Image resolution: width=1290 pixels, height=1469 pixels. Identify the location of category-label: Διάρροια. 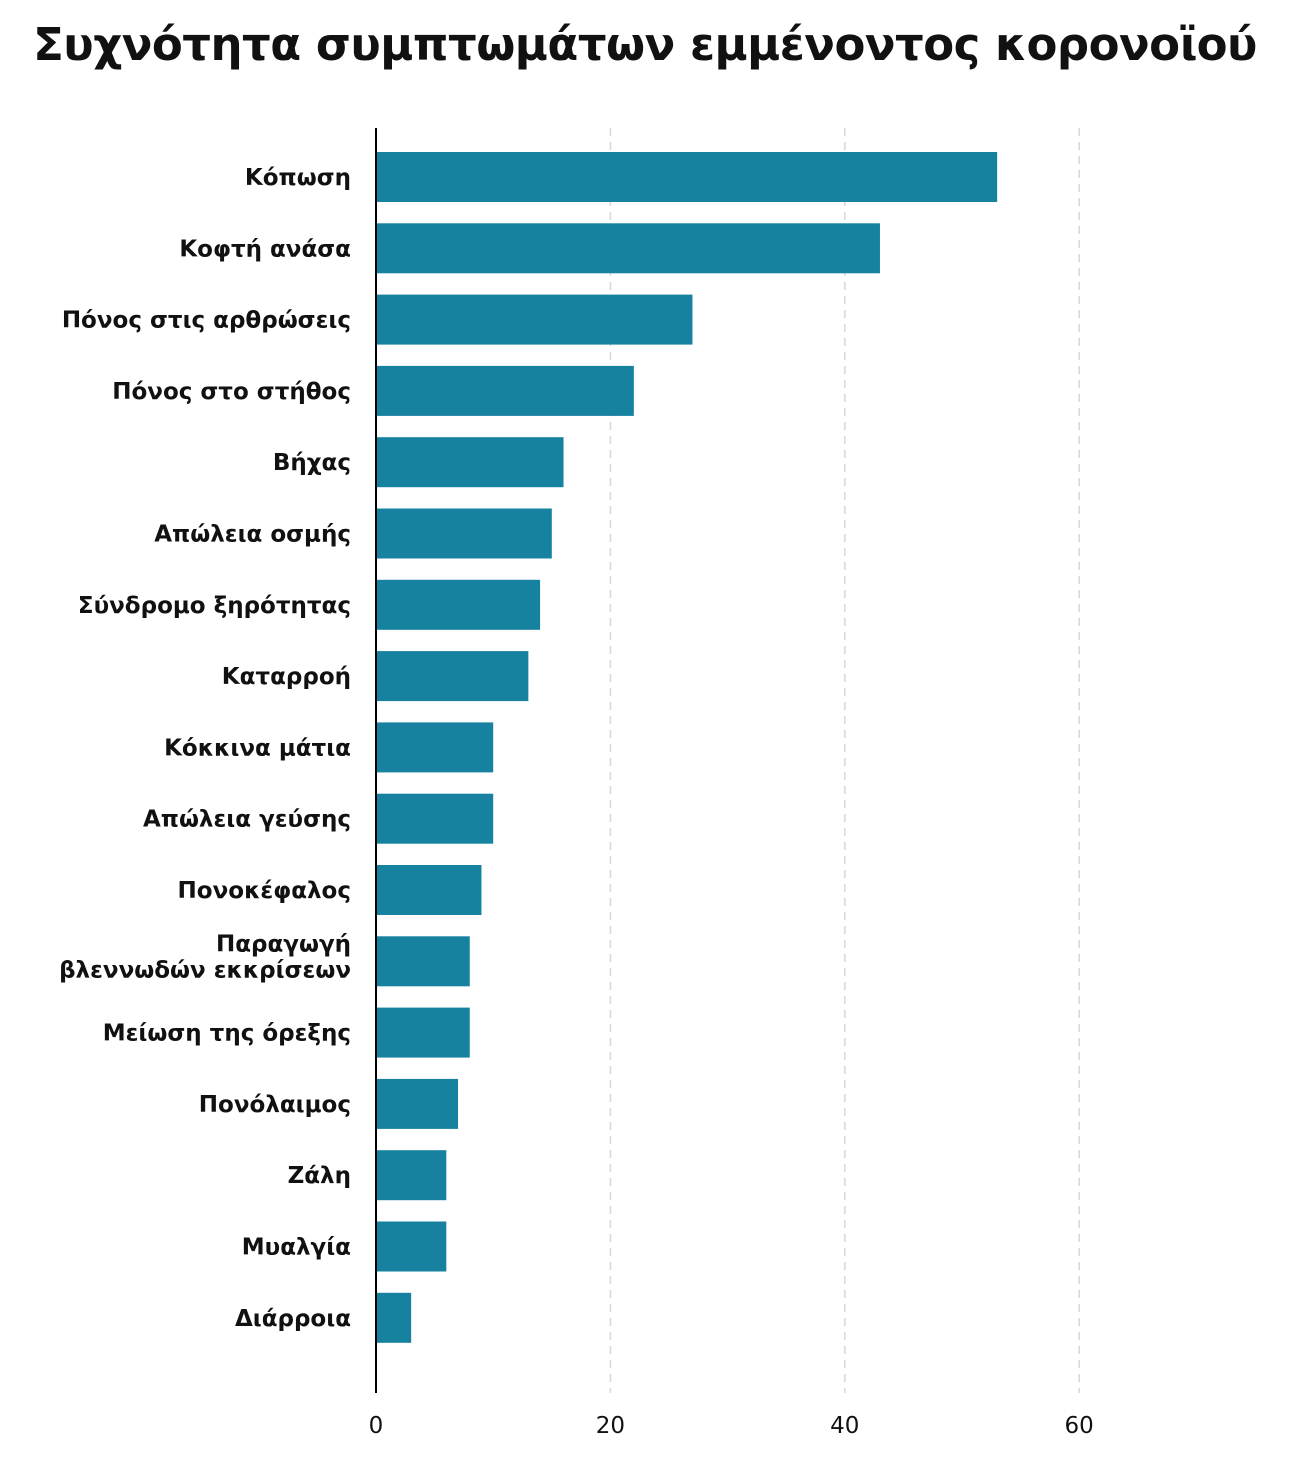
(293, 1319).